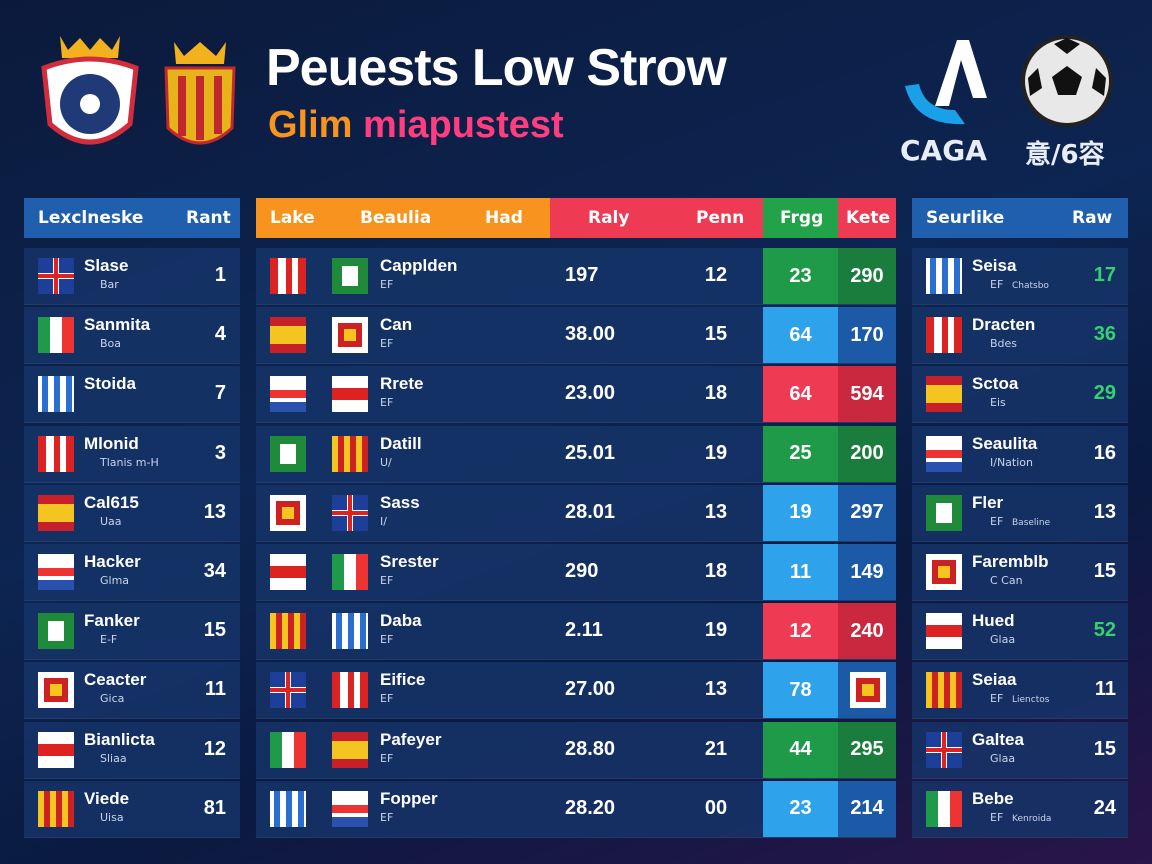 The image size is (1152, 864). Describe the element at coordinates (590, 452) in the screenshot. I see `raly: 25.01` at that location.